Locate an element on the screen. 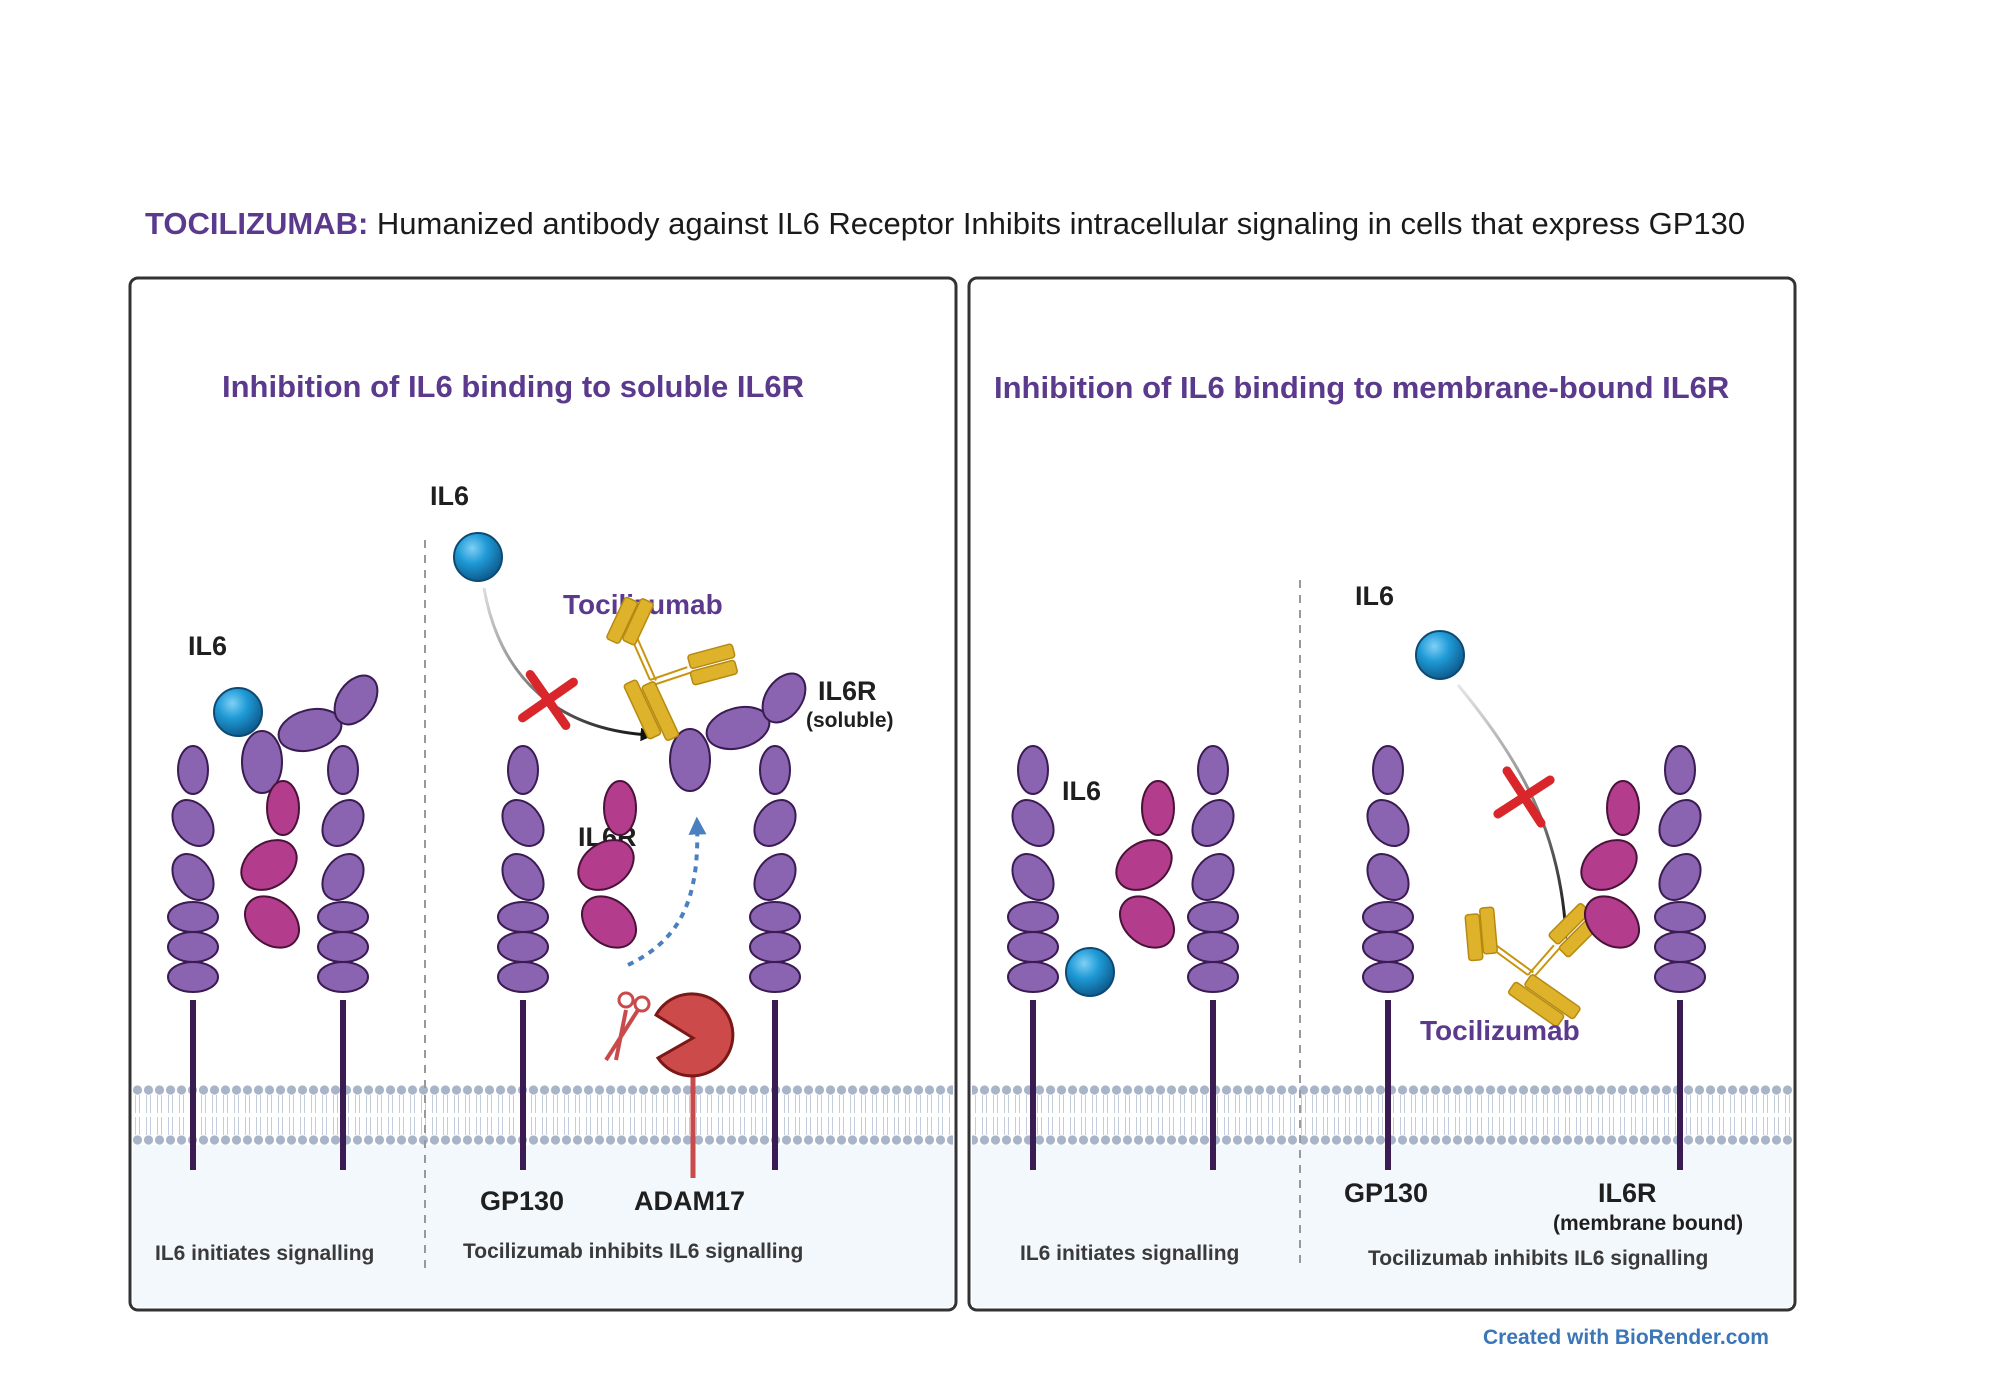 This screenshot has width=2000, height=1400. soluble-note: (soluble) is located at coordinates (850, 720).